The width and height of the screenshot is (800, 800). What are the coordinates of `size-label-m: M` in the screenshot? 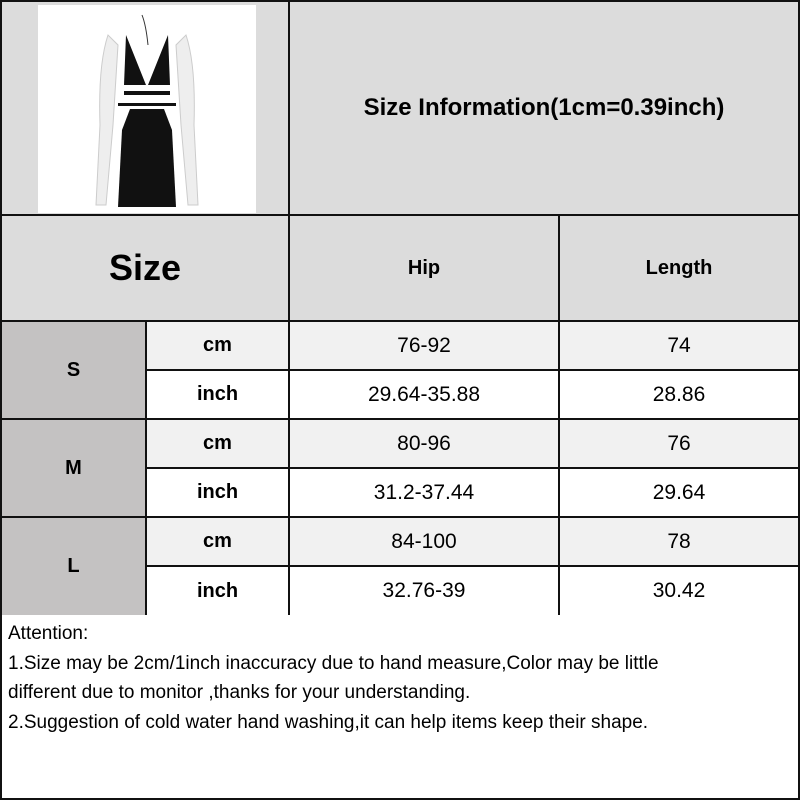 It's located at (73, 468).